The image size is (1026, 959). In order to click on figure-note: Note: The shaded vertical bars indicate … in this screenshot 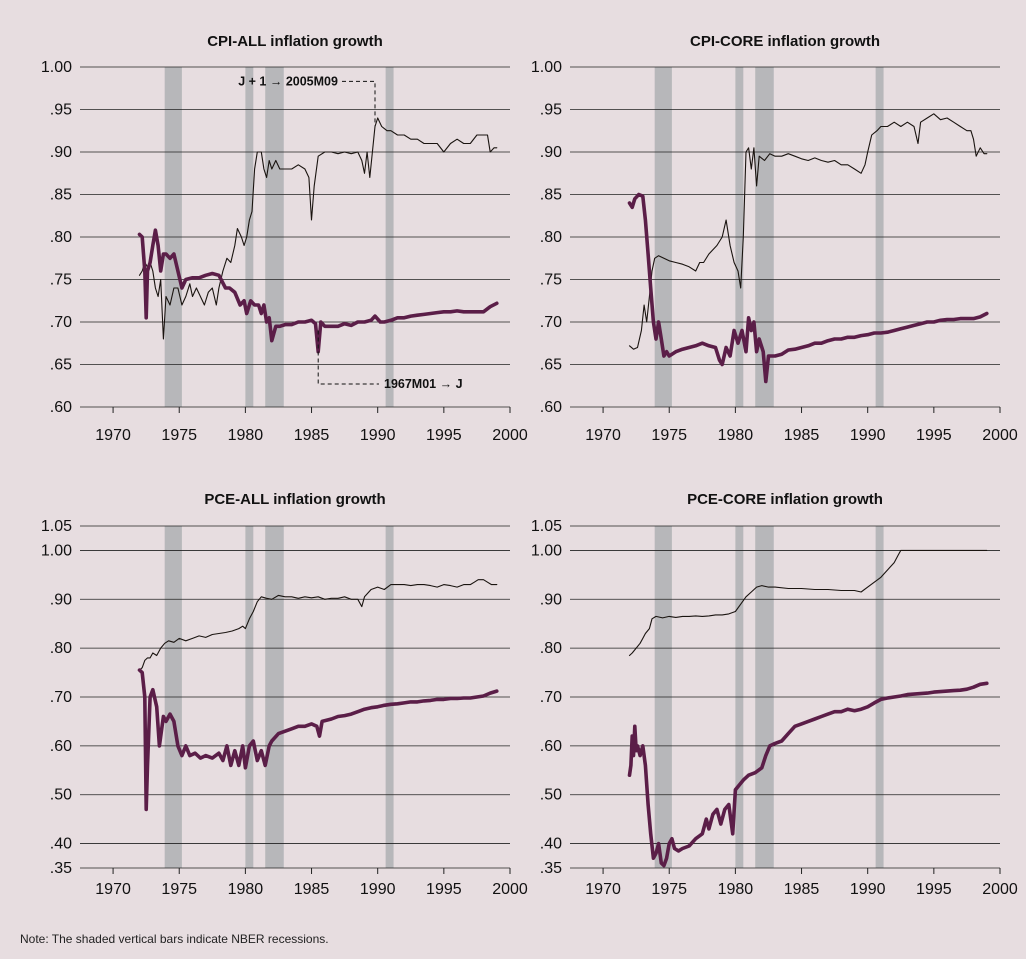, I will do `click(174, 939)`.